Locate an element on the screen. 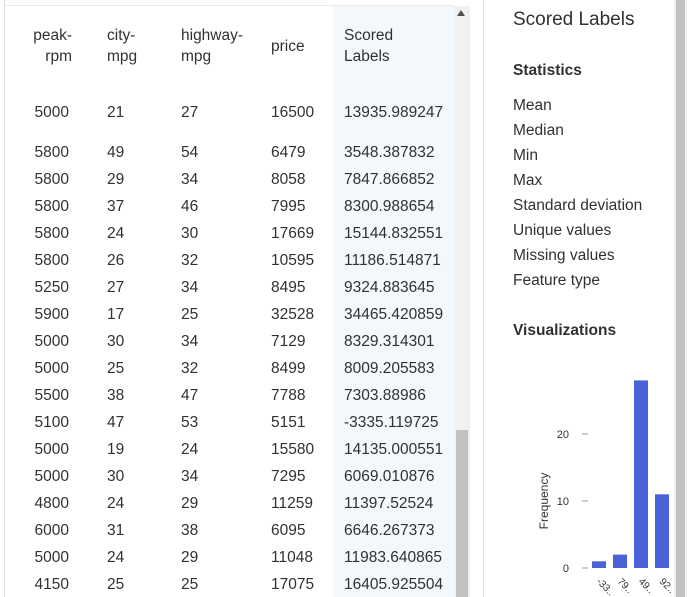  column-header-scored_labels: Scored Labels is located at coordinates (369, 46).